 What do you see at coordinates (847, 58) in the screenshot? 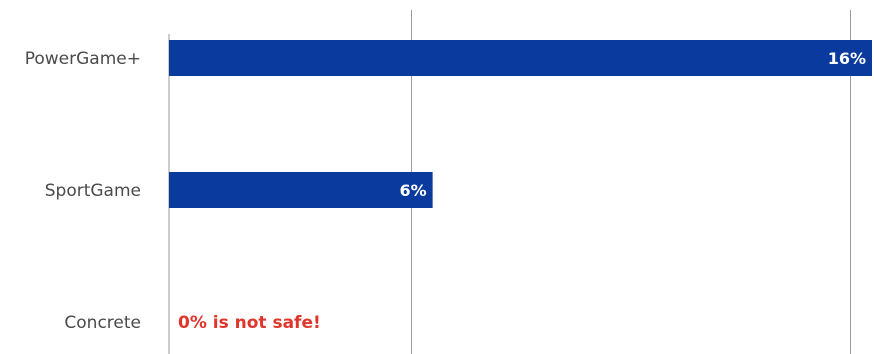
I see `data-label: 16%` at bounding box center [847, 58].